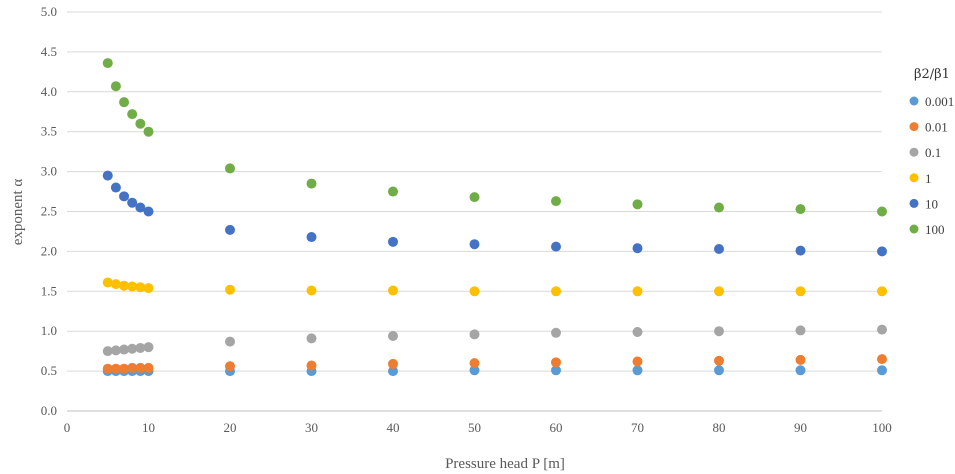 The height and width of the screenshot is (474, 955). Describe the element at coordinates (393, 427) in the screenshot. I see `x-tick-label: 40` at that location.